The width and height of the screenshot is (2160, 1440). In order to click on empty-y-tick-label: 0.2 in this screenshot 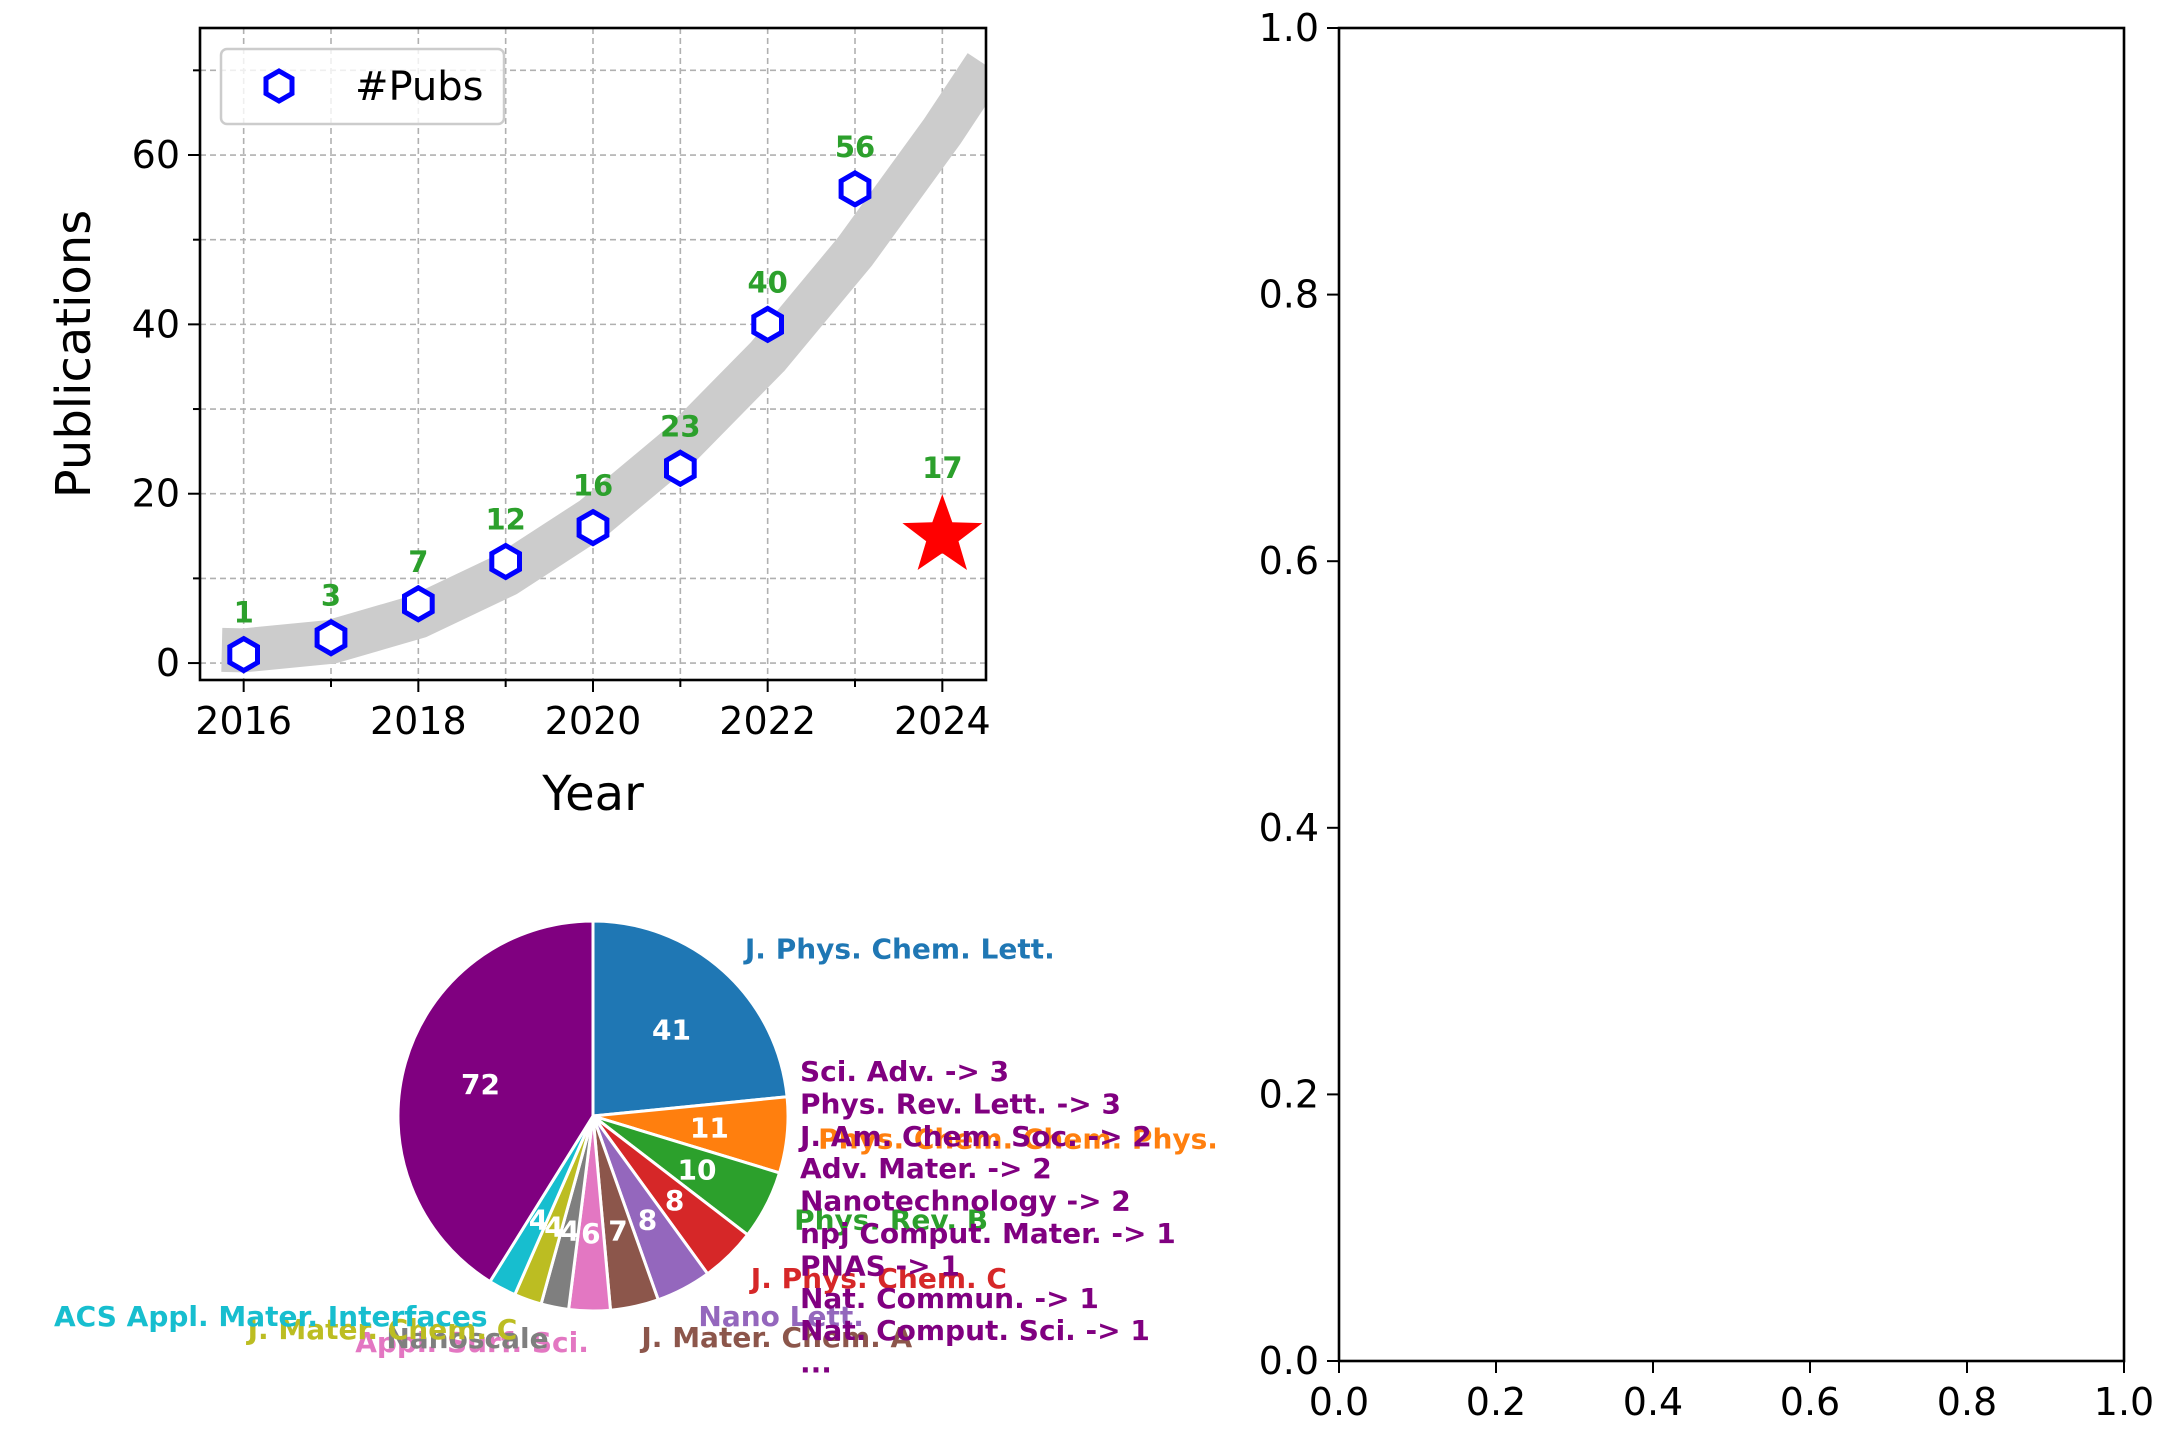, I will do `click(1289, 1094)`.